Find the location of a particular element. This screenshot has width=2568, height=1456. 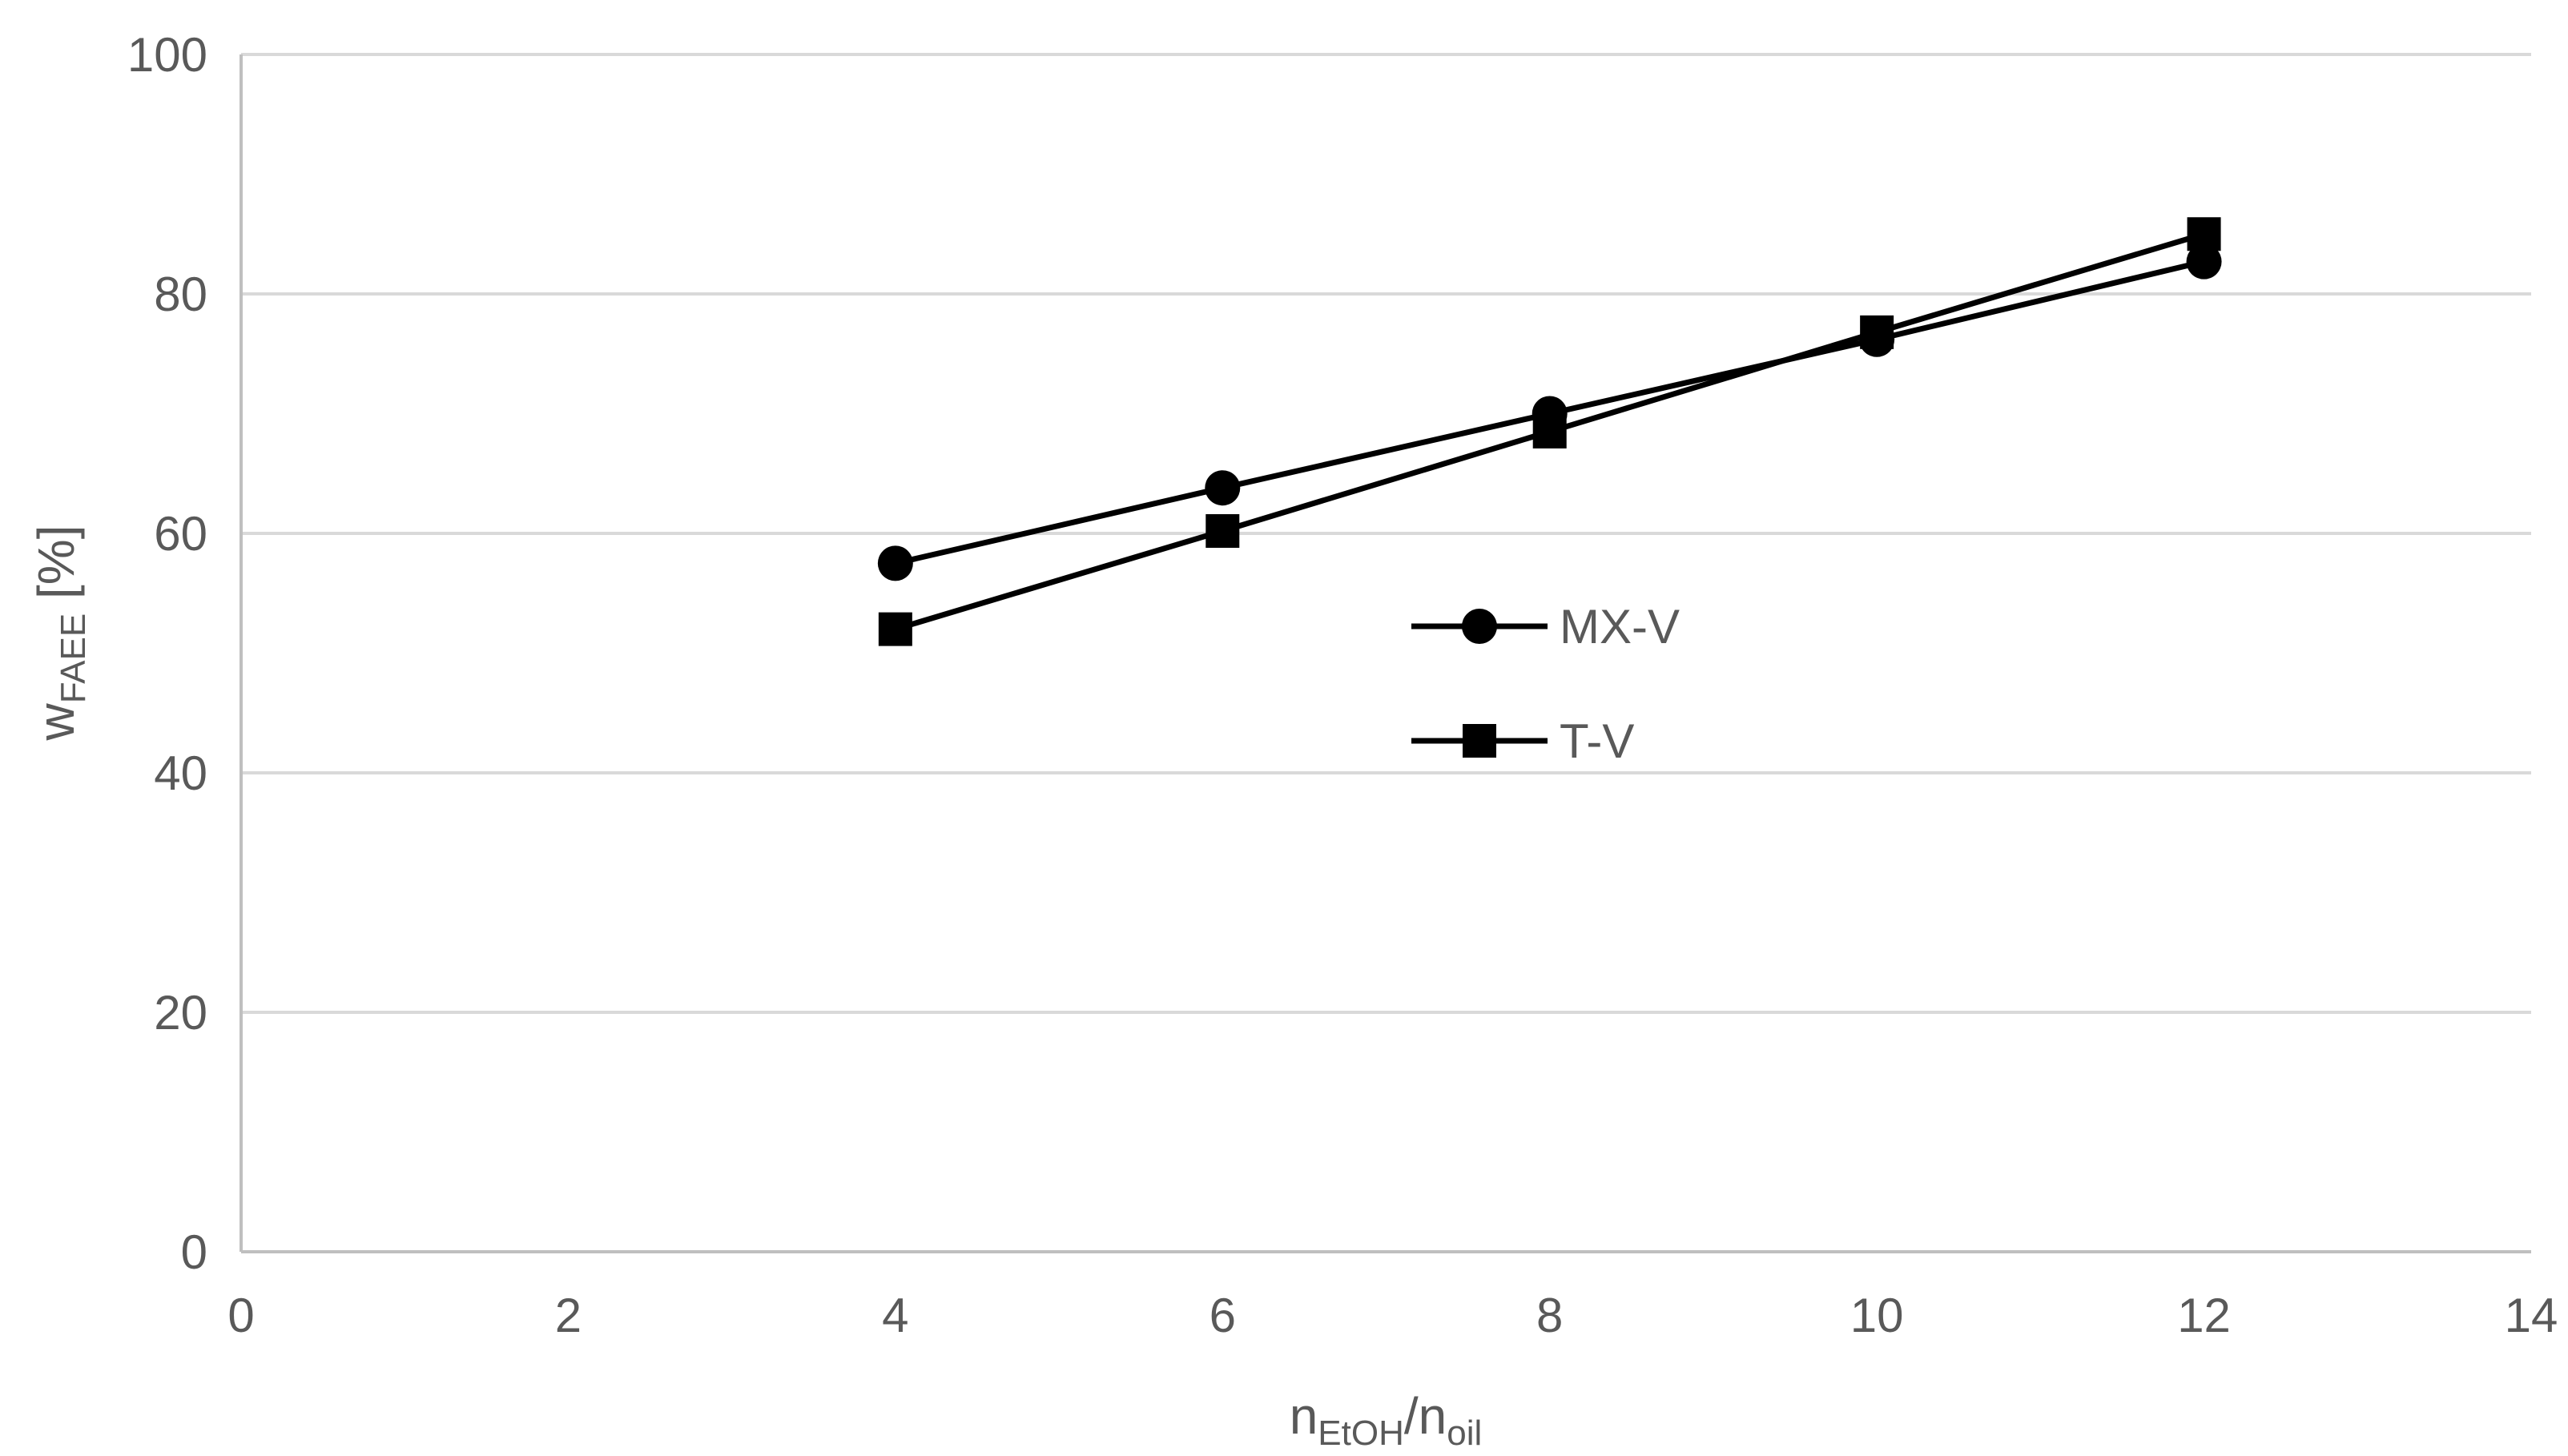

y-tick-label-80: 80 is located at coordinates (180, 294).